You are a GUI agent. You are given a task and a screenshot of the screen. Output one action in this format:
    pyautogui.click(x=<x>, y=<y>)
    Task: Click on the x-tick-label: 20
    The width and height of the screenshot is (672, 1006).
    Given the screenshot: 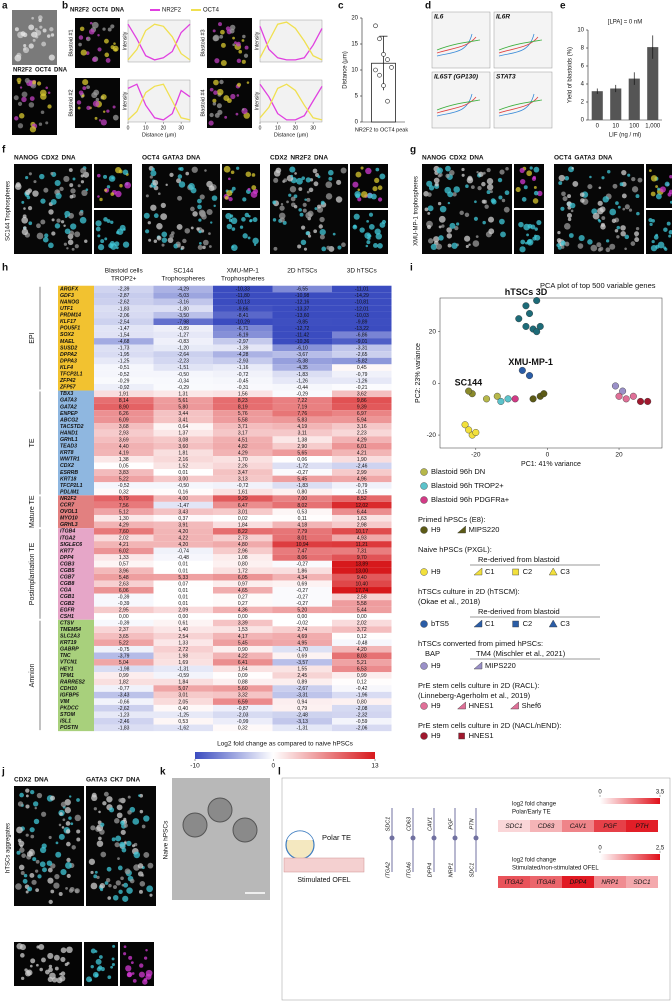 What is the action you would take?
    pyautogui.click(x=619, y=455)
    